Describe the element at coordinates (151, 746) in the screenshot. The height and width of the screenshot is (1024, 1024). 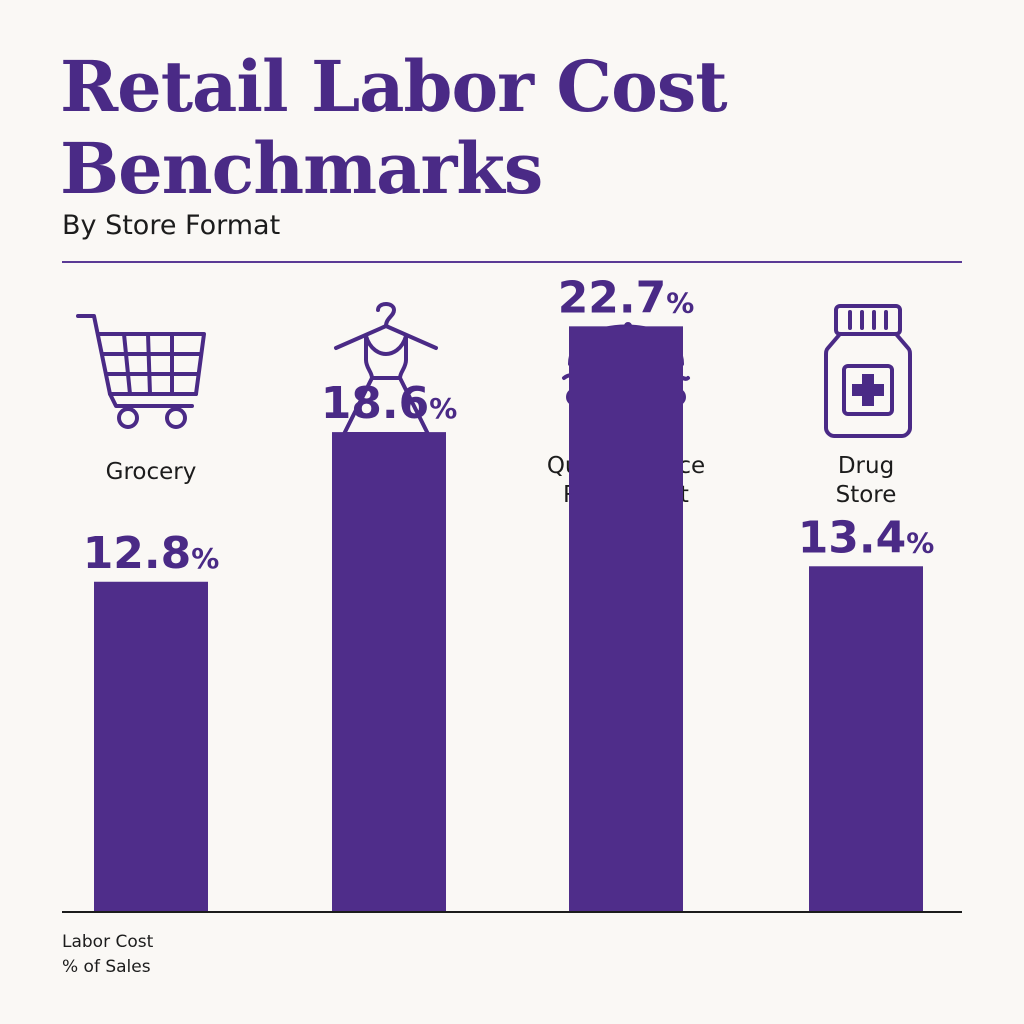
I see `bar-grocery` at that location.